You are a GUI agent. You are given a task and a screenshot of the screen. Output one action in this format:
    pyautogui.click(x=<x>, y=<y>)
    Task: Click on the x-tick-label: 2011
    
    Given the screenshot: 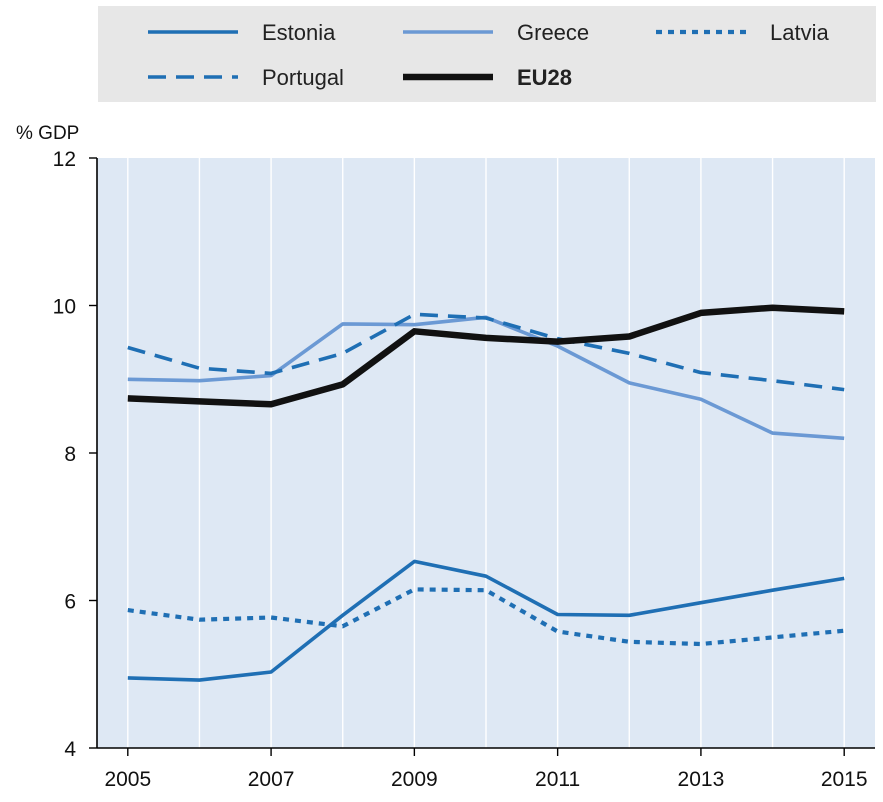 What is the action you would take?
    pyautogui.click(x=557, y=779)
    